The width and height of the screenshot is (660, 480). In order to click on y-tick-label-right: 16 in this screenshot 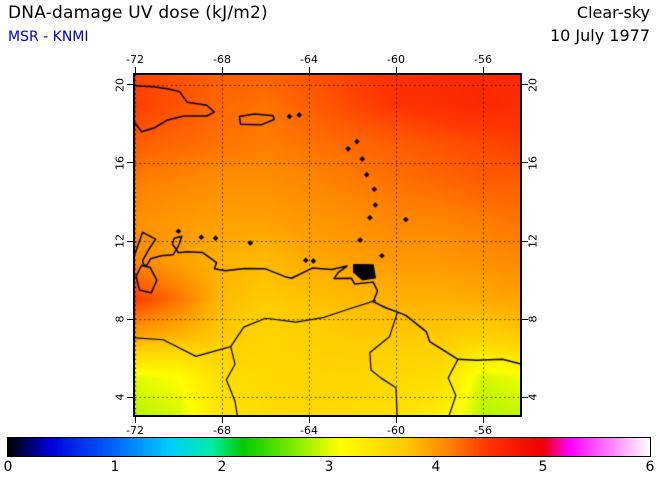, I will do `click(533, 162)`.